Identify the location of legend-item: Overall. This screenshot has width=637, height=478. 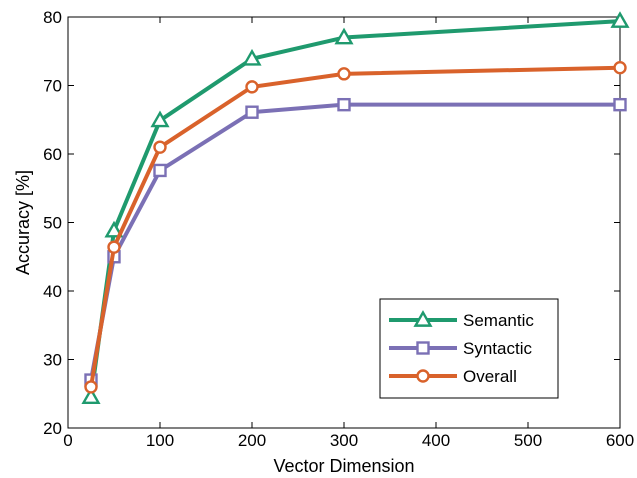
(453, 376).